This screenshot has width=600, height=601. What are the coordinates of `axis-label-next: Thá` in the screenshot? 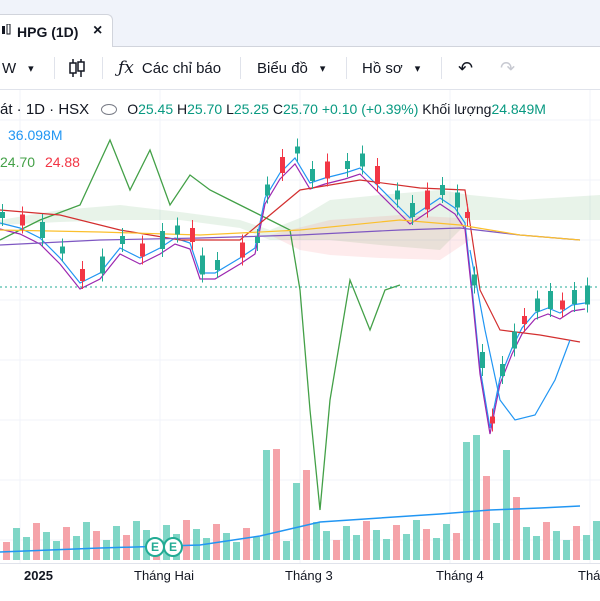 It's located at (589, 575).